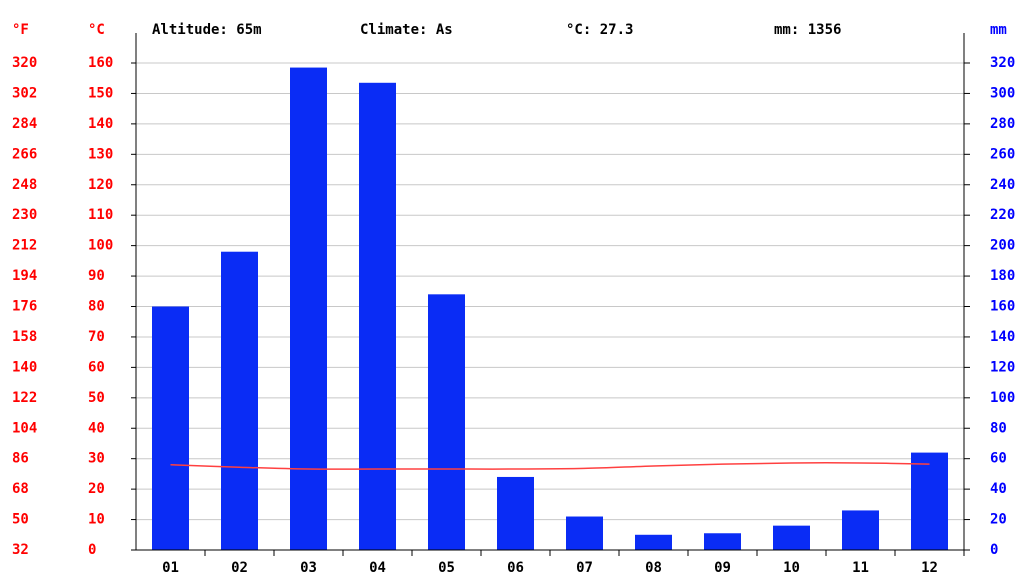  Describe the element at coordinates (207, 30) in the screenshot. I see `annotation: Altitude: 65m` at that location.